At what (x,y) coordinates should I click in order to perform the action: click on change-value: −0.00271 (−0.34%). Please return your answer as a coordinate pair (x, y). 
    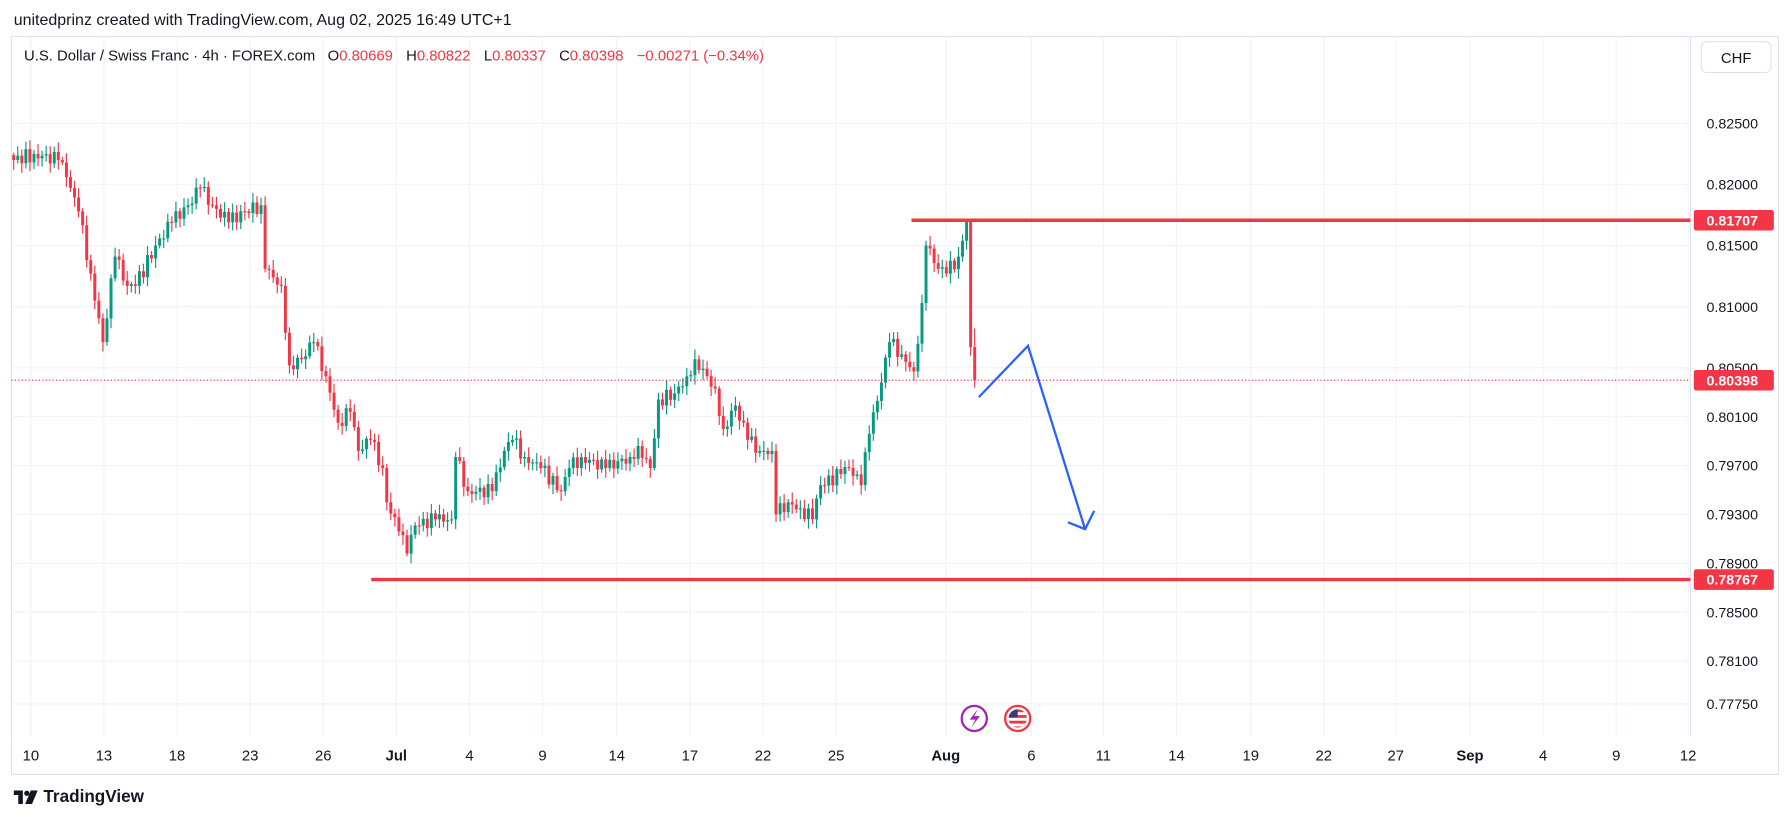
    Looking at the image, I should click on (700, 55).